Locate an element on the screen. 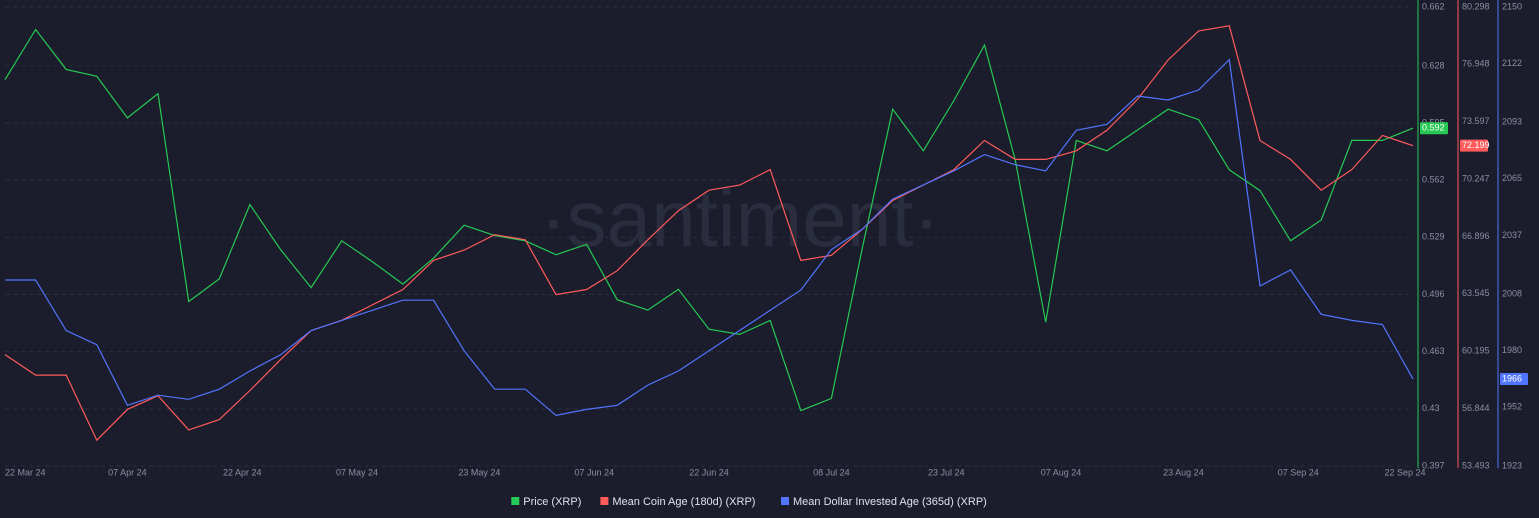 The width and height of the screenshot is (1539, 518). y-tick-label: 2150 is located at coordinates (1512, 6).